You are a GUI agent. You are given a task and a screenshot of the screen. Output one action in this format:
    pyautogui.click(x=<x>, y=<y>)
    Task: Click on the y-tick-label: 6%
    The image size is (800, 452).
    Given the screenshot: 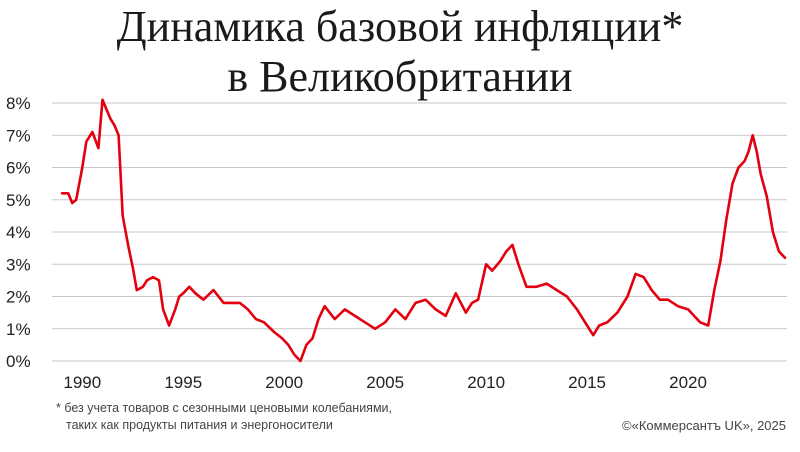 What is the action you would take?
    pyautogui.click(x=18, y=168)
    